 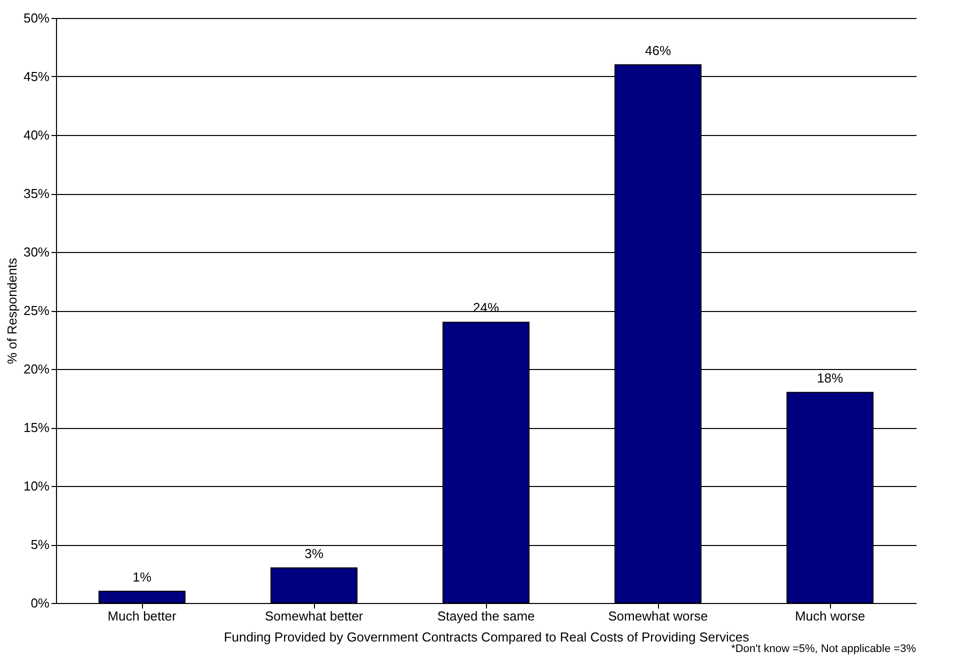 What do you see at coordinates (658, 616) in the screenshot?
I see `x-tick-label: Somewhat worse` at bounding box center [658, 616].